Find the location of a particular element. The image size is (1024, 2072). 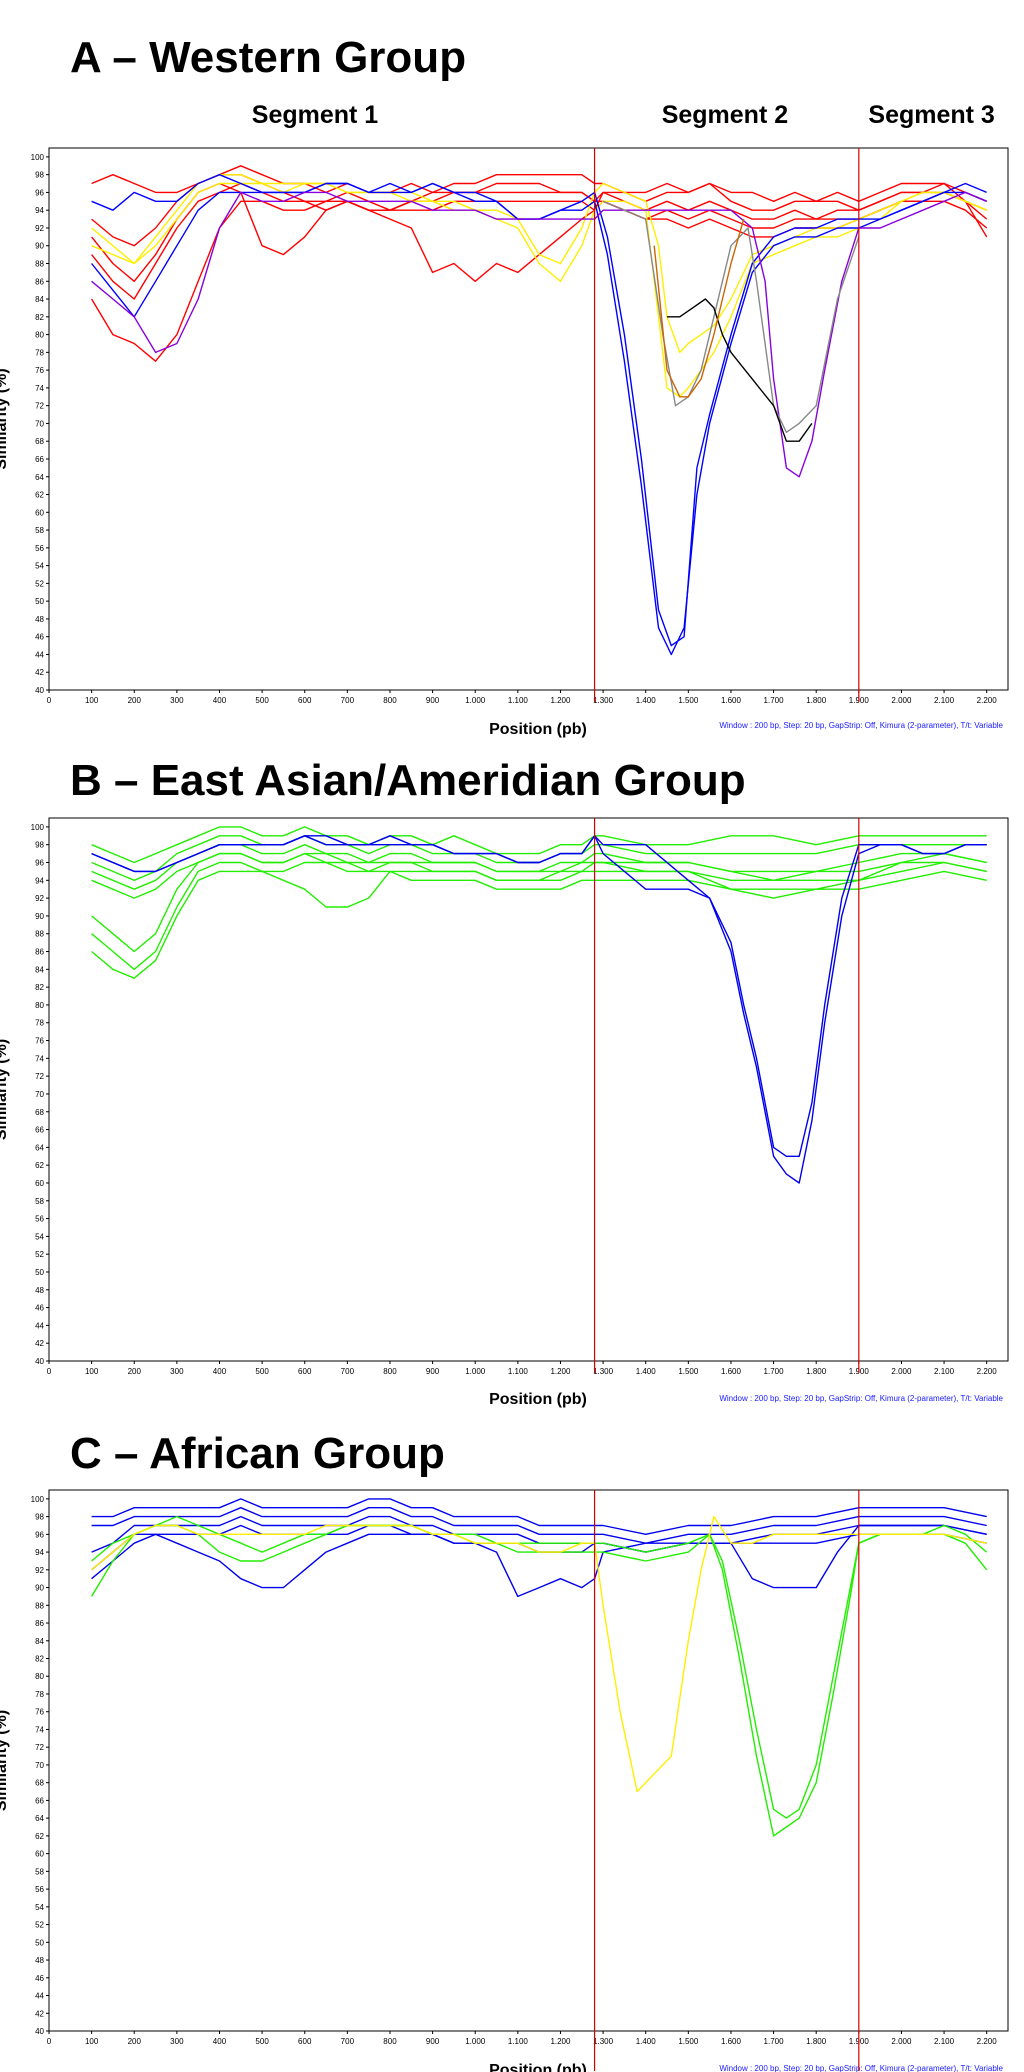

y-tick-label: 82 is located at coordinates (39, 317).